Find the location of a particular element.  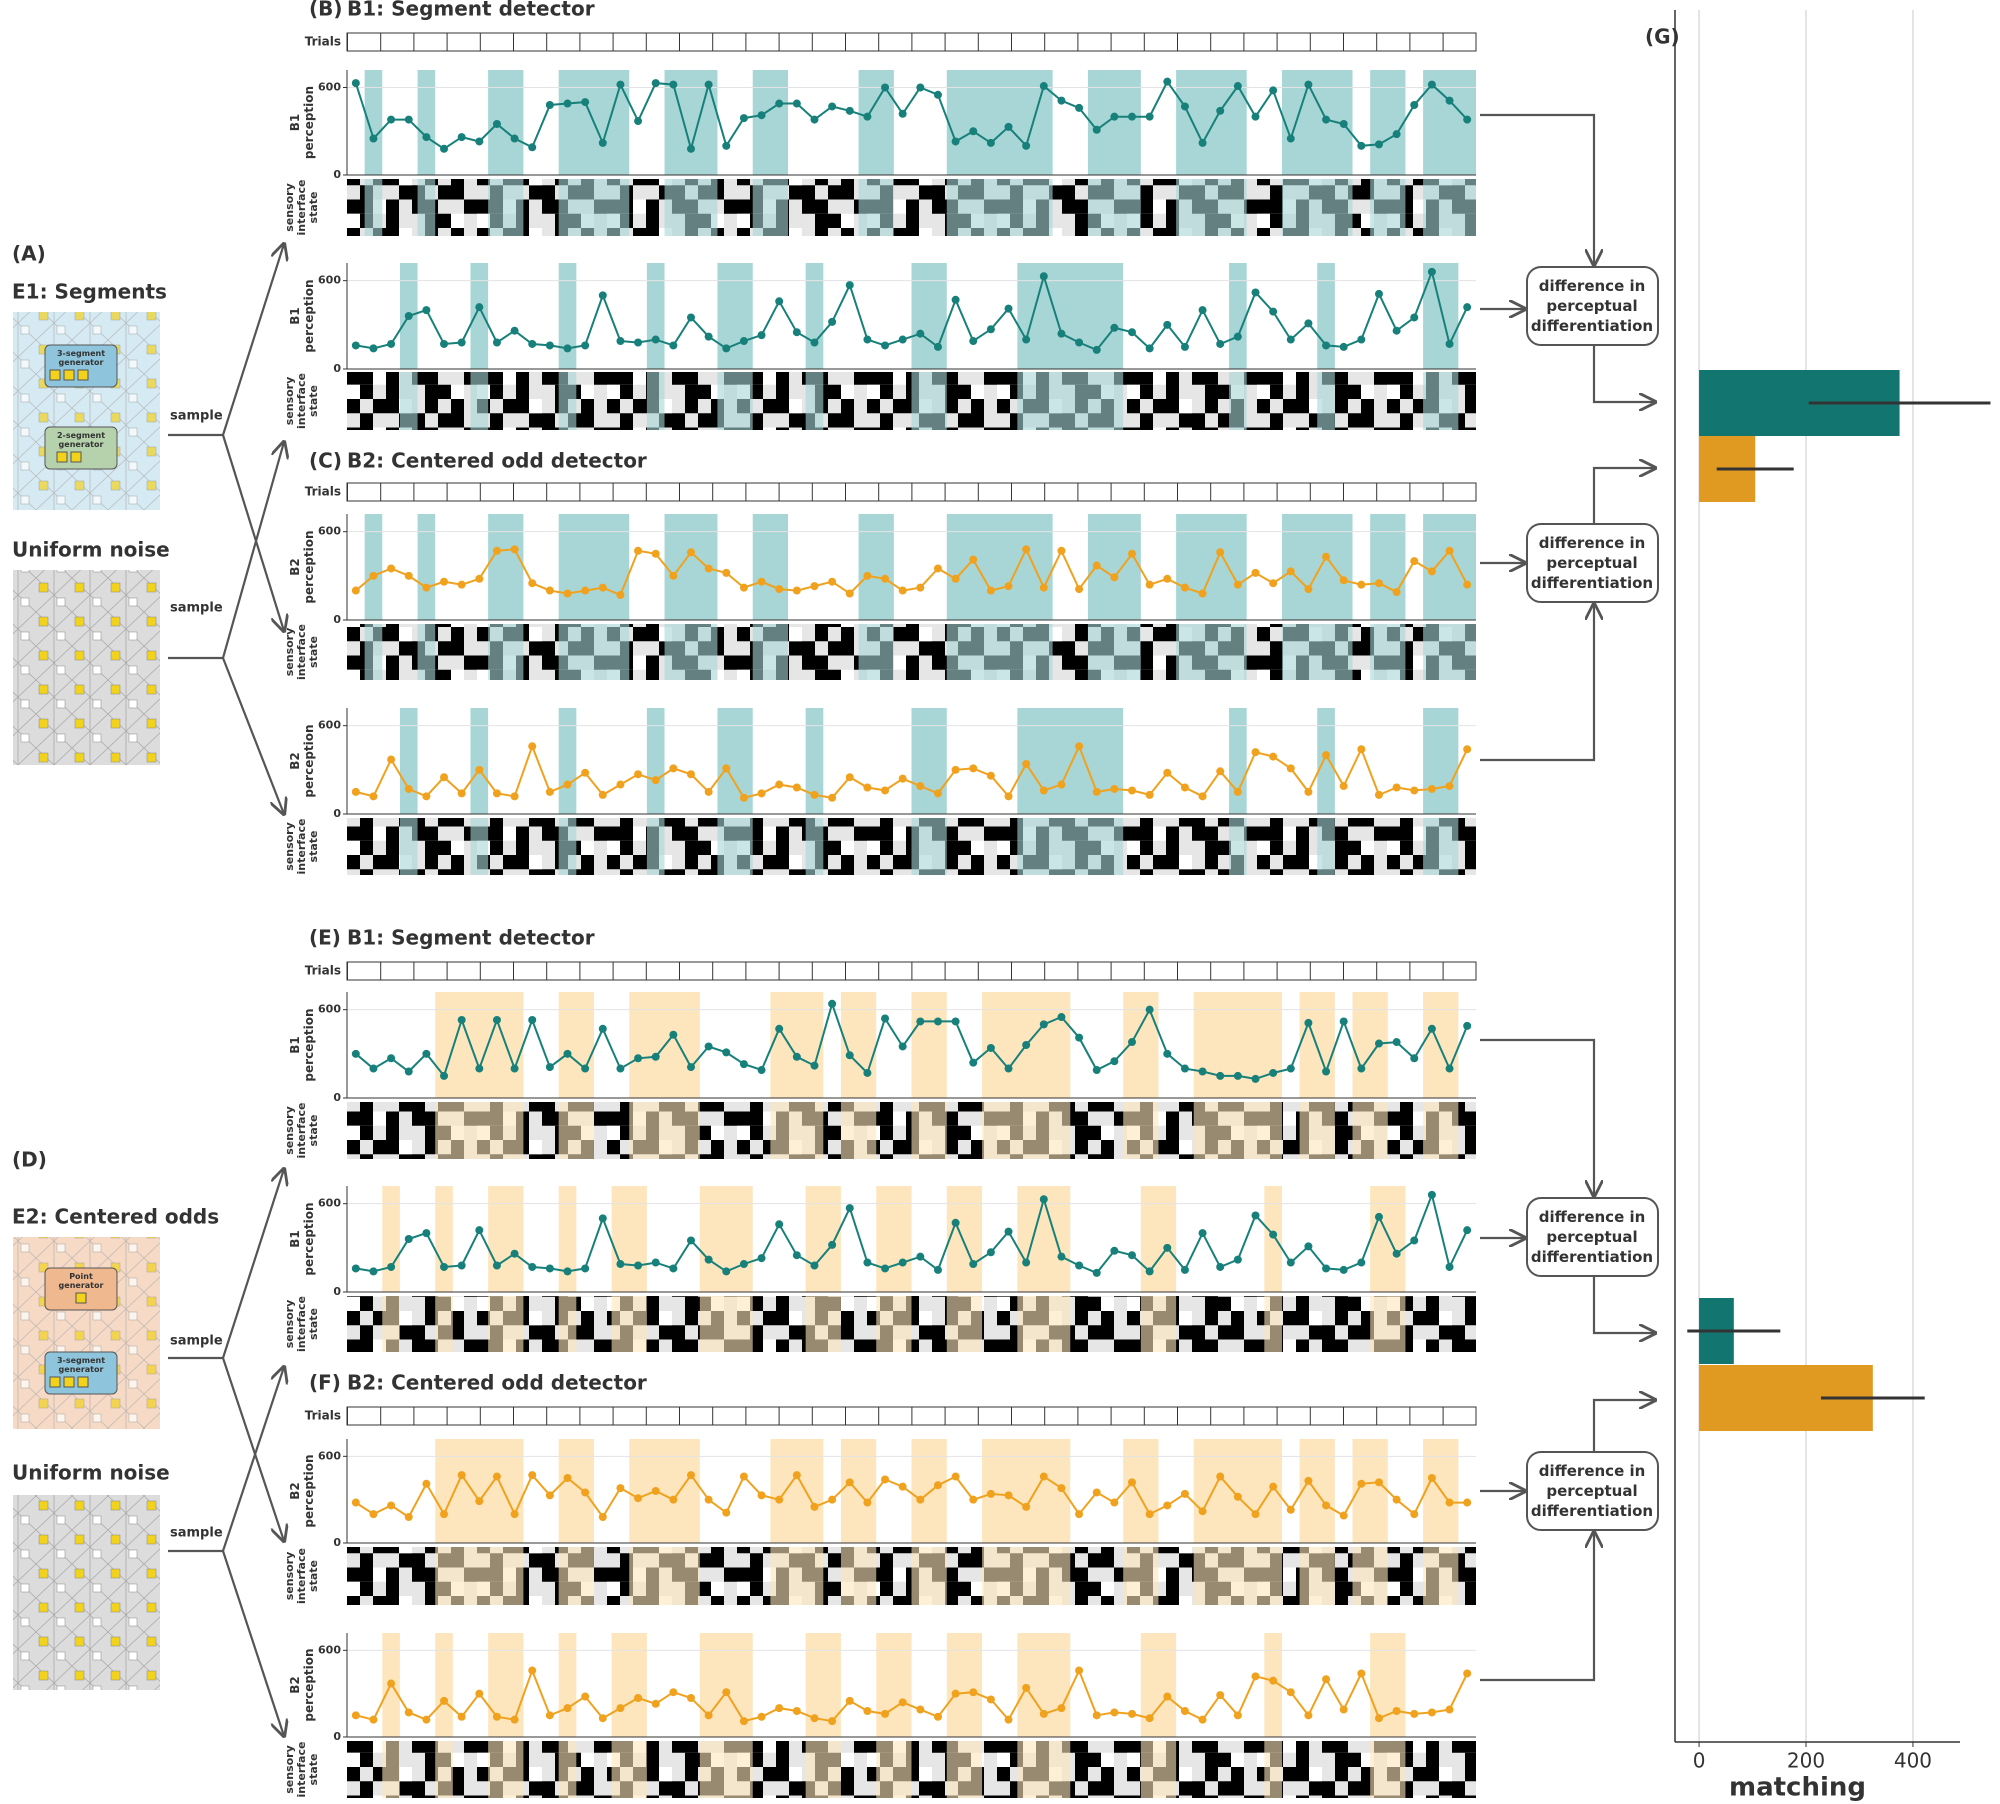

y-tick-label: 0 is located at coordinates (337, 1736).